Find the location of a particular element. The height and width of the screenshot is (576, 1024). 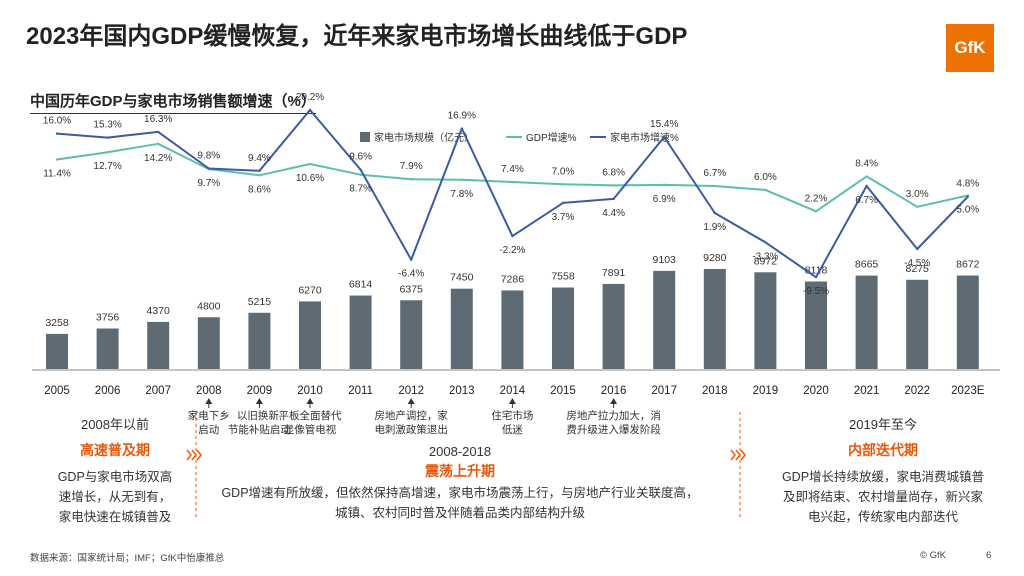

event-text-line: 显像管电视 is located at coordinates (310, 430).